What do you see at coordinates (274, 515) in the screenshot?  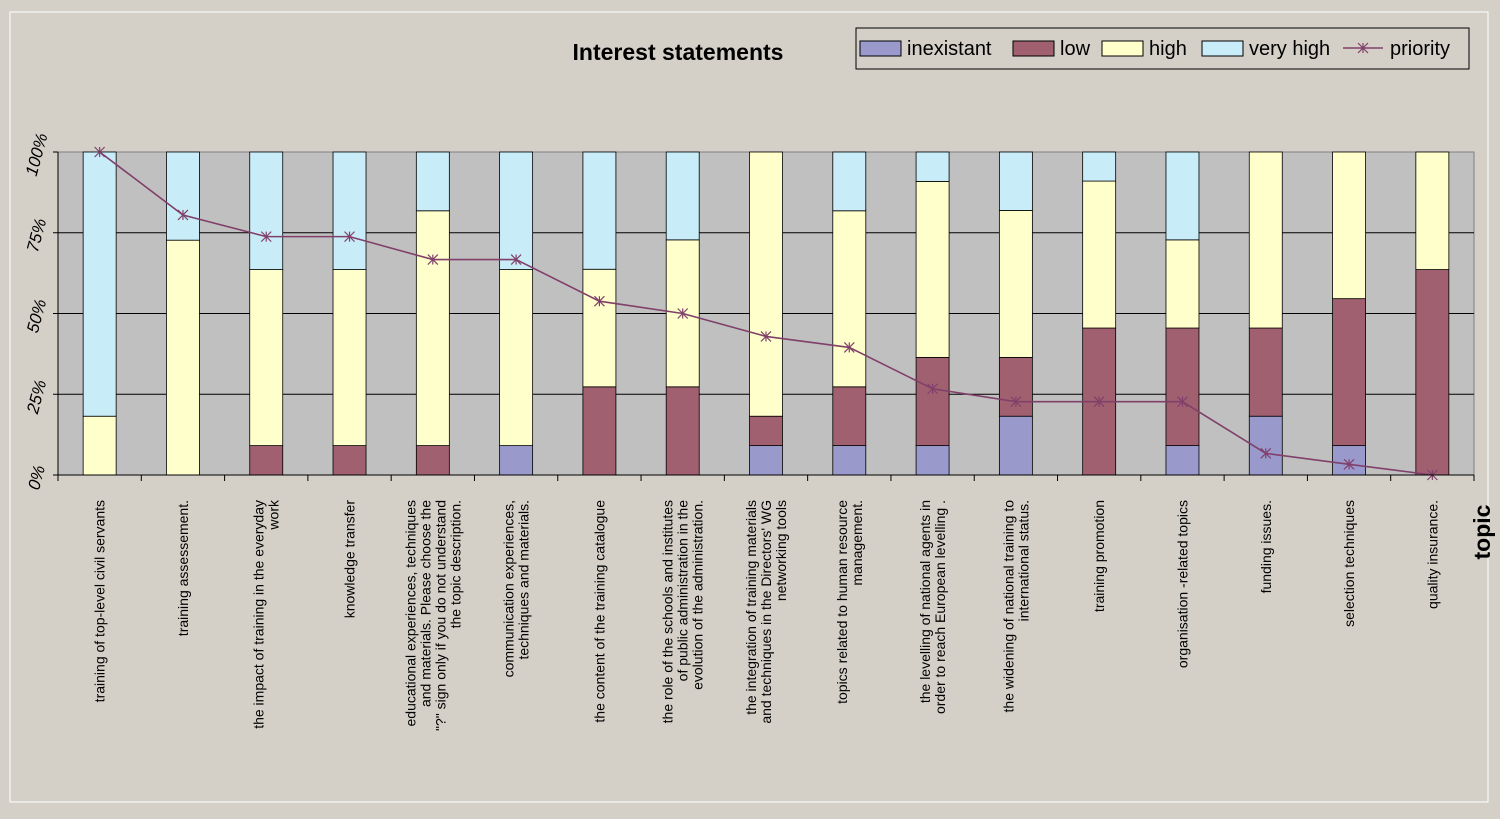 I see `x-tick-label: work` at bounding box center [274, 515].